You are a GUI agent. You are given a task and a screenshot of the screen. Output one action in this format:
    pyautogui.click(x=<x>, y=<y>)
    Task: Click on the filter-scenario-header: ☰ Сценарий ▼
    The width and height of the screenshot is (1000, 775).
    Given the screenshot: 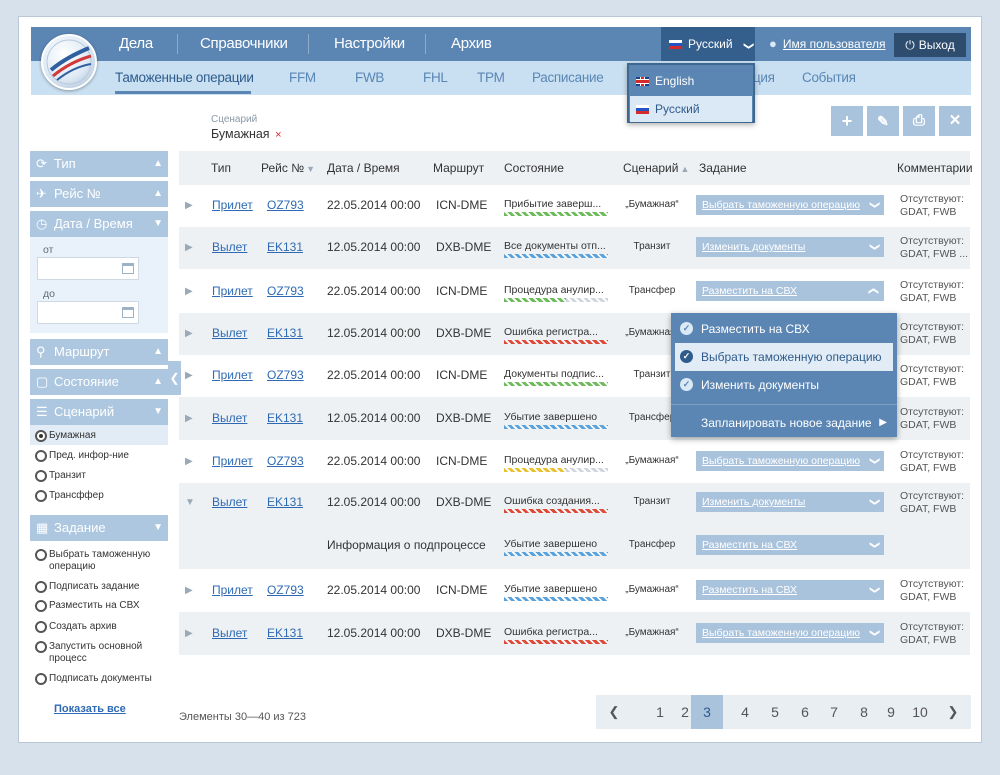 What is the action you would take?
    pyautogui.click(x=99, y=412)
    